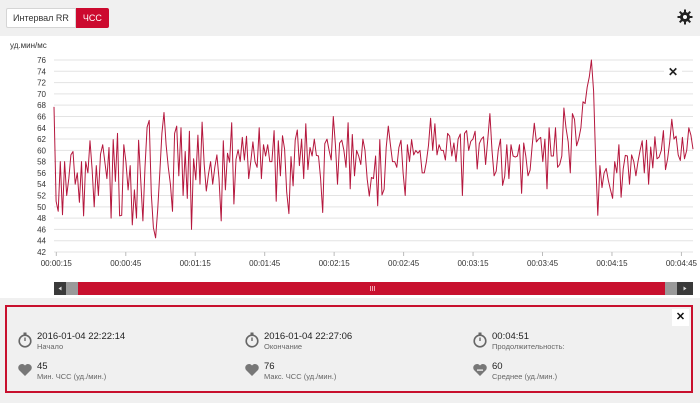  I want to click on x-tick-label: 00:01:15, so click(196, 263).